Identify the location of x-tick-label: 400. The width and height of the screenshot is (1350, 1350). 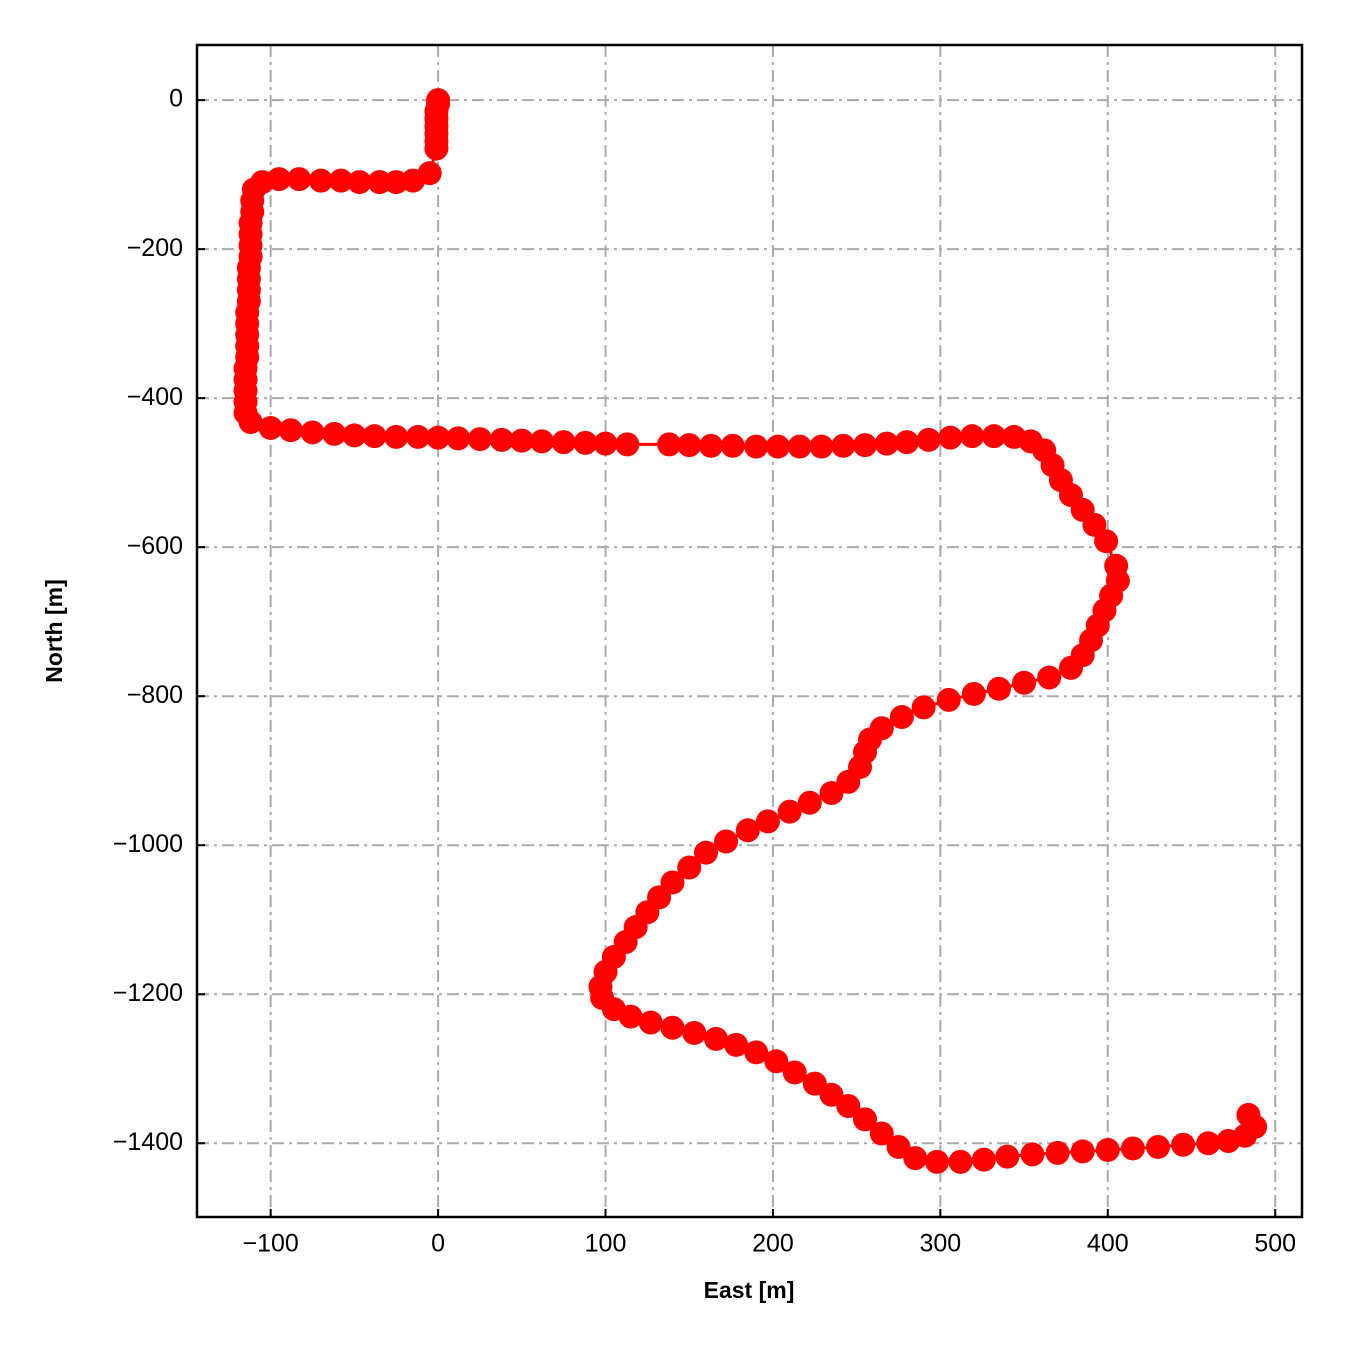
(1108, 1244).